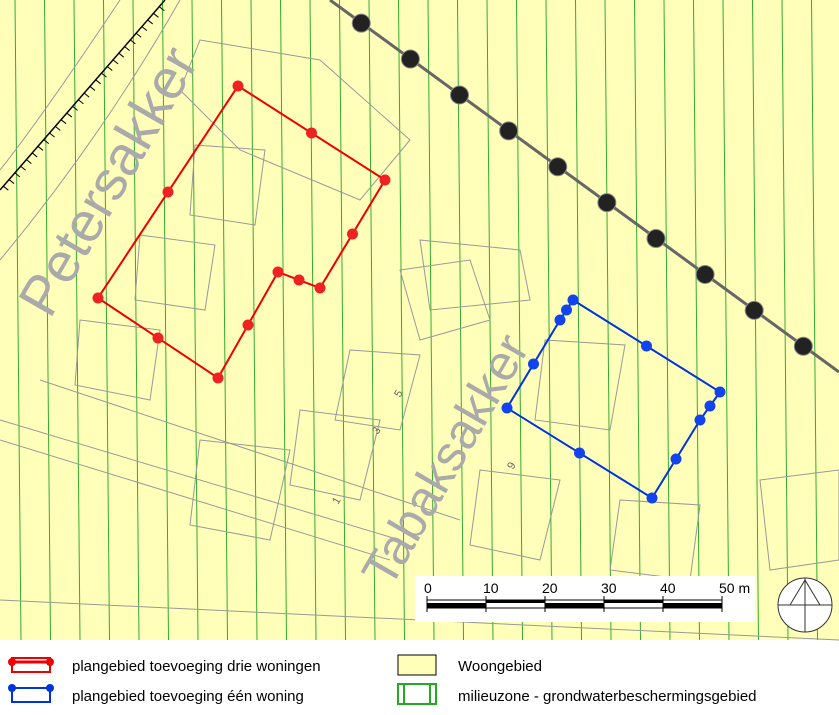 This screenshot has height=715, width=839. I want to click on house-number: 1, so click(336, 500).